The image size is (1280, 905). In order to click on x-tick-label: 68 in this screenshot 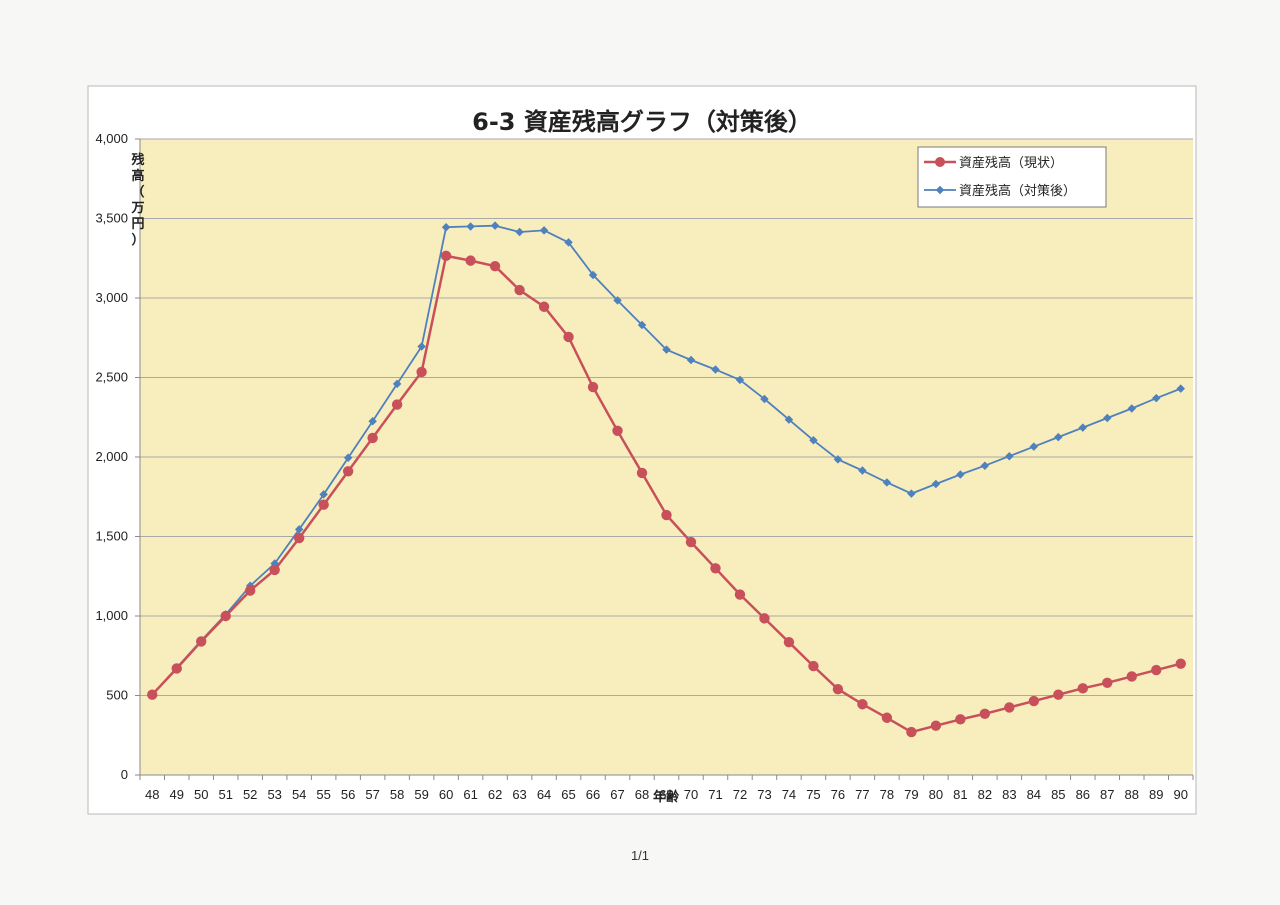, I will do `click(642, 794)`.